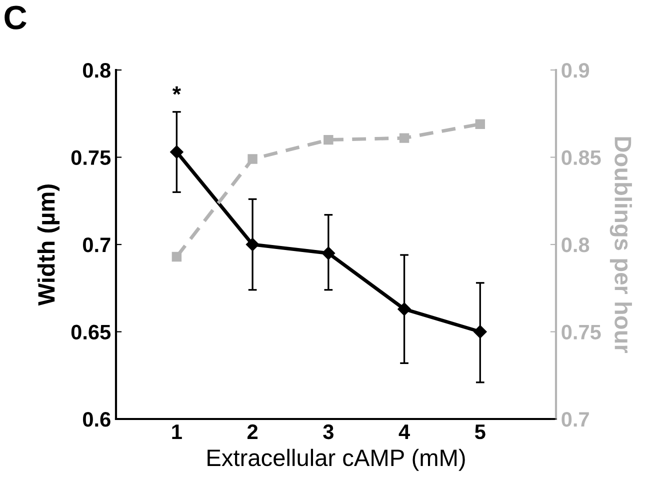 Image resolution: width=650 pixels, height=484 pixels. What do you see at coordinates (15, 18) in the screenshot?
I see `text: C` at bounding box center [15, 18].